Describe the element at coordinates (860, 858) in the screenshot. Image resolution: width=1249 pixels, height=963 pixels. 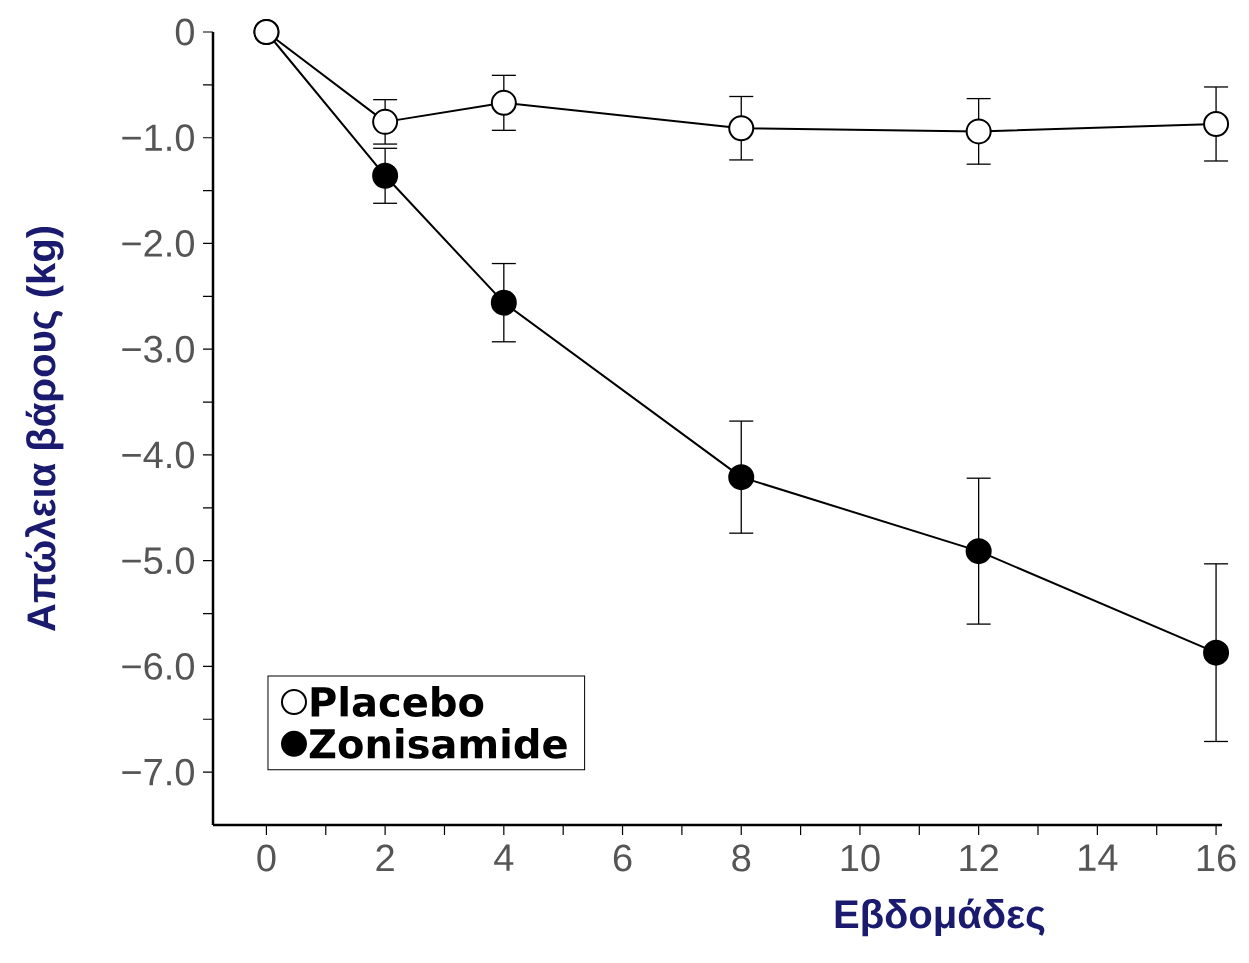
I see `x-tick-label: 10` at that location.